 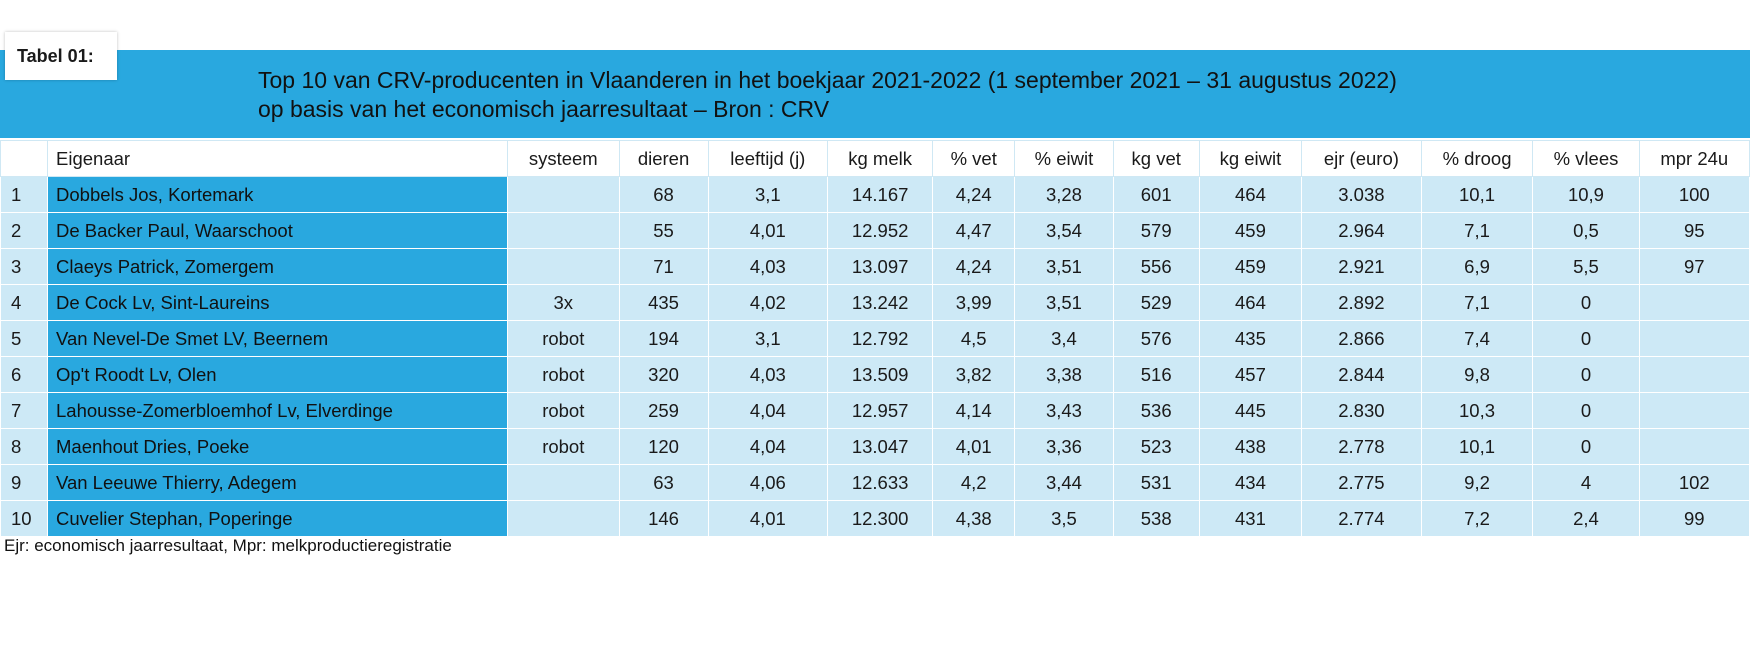 What do you see at coordinates (880, 482) in the screenshot?
I see `cell-kg-melk: 12.633` at bounding box center [880, 482].